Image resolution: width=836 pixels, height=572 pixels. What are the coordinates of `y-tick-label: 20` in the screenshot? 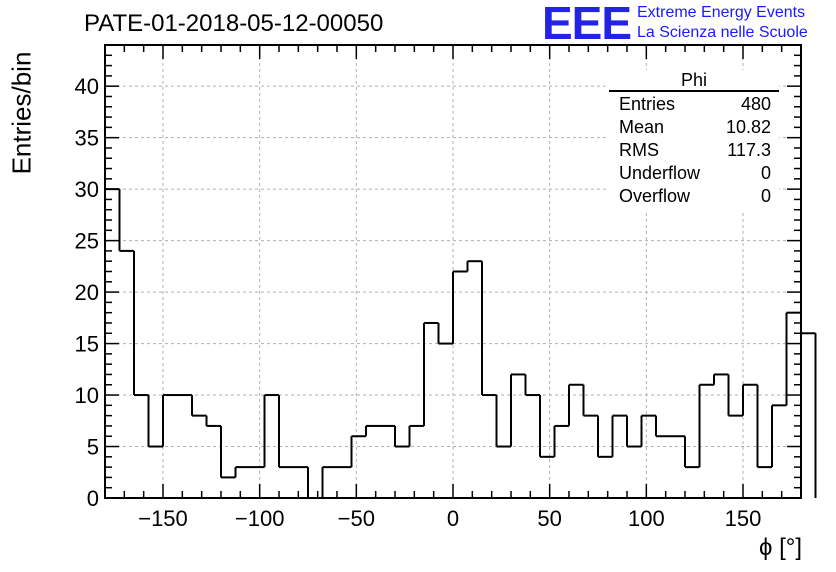 It's located at (87, 292).